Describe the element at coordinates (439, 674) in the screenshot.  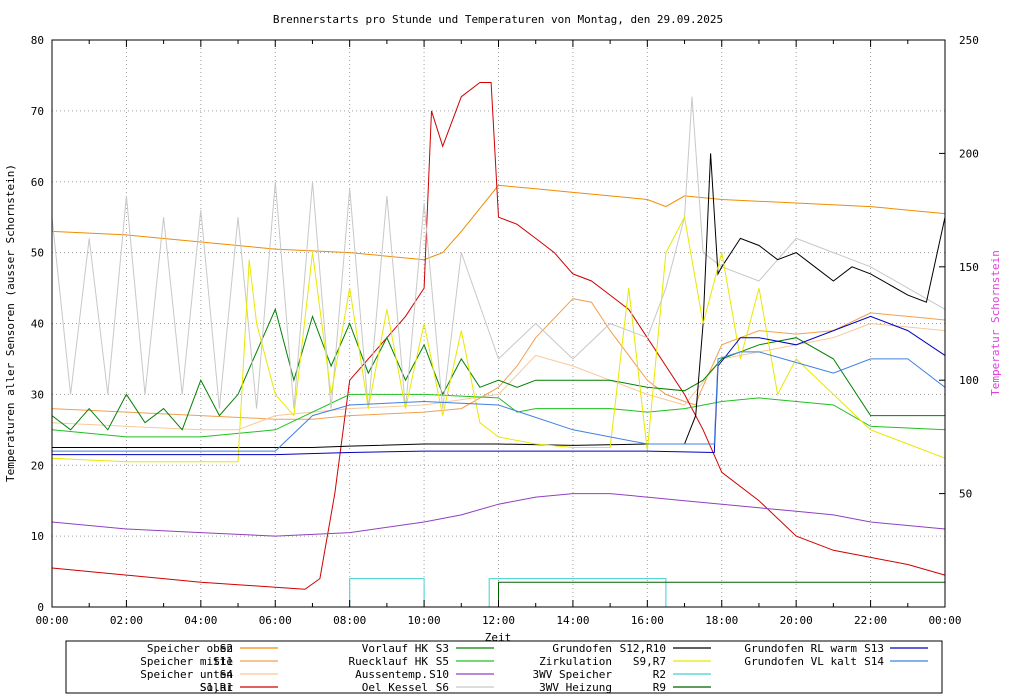
I see `legend-code: S10` at that location.